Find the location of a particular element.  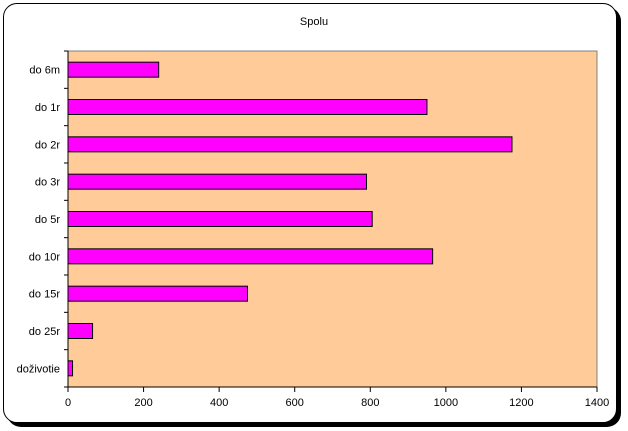

y-tick-label: do 25r is located at coordinates (45, 332).